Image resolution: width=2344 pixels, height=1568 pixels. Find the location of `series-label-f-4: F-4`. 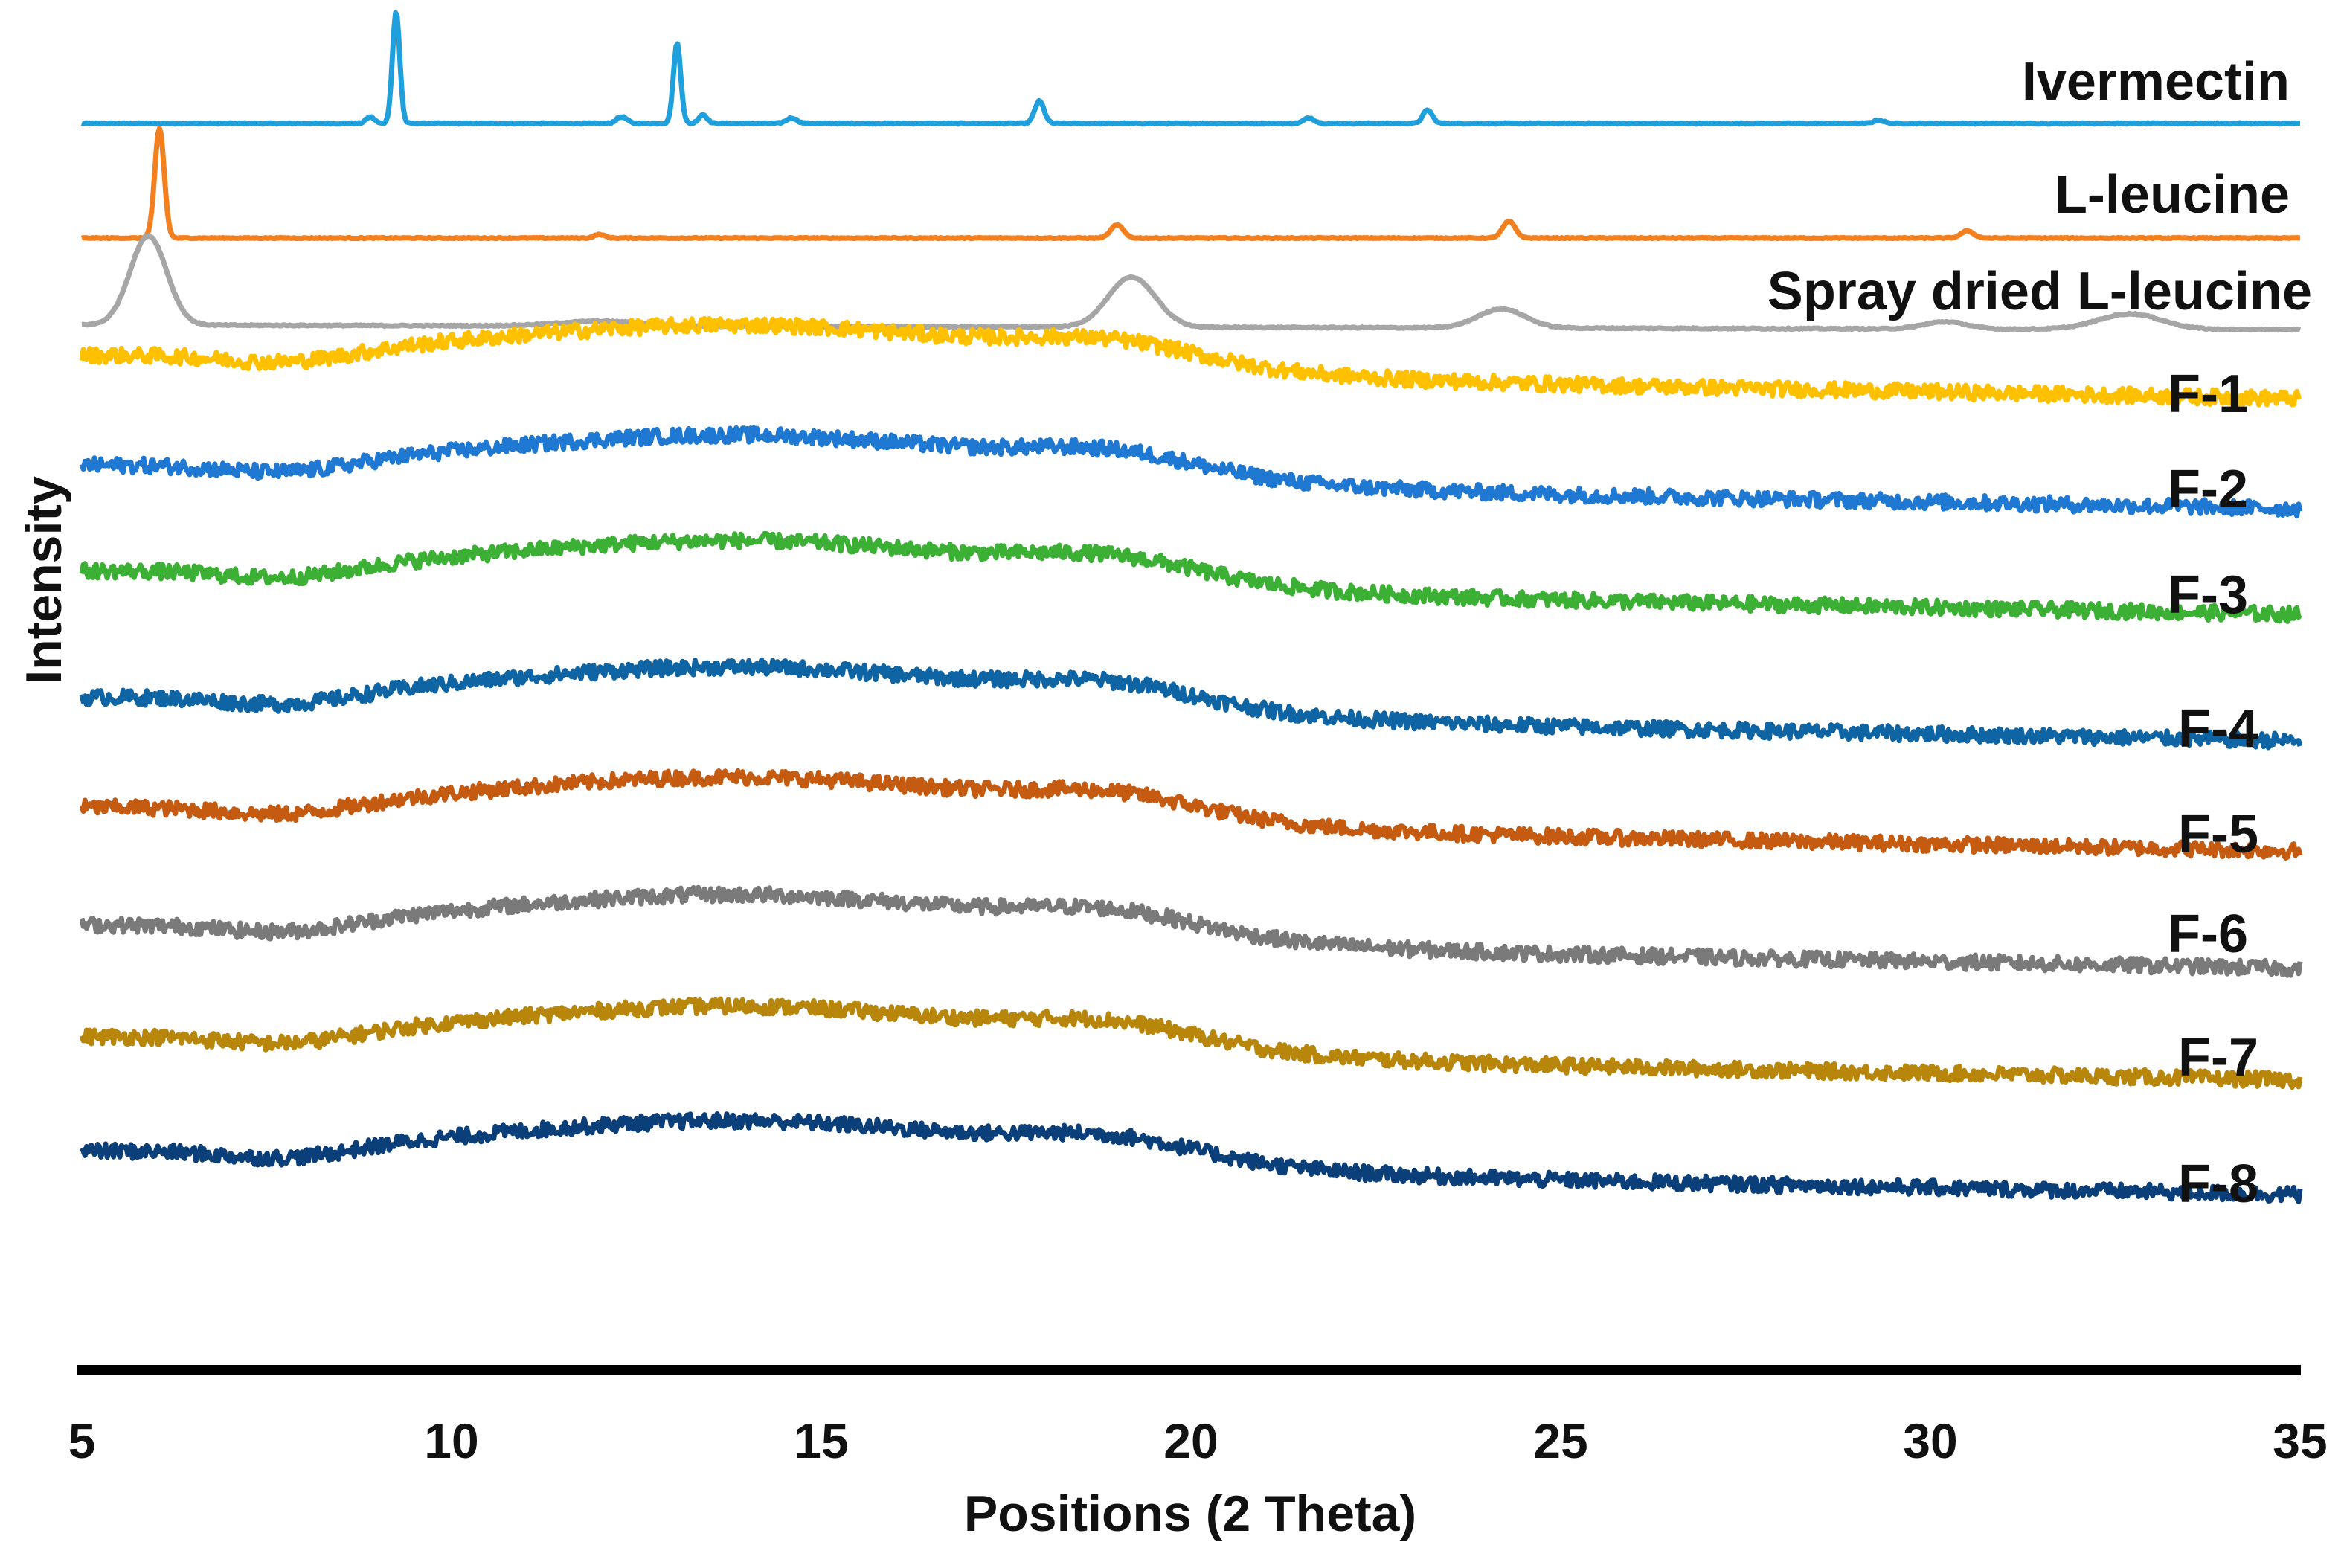

series-label-f-4: F-4 is located at coordinates (2218, 729).